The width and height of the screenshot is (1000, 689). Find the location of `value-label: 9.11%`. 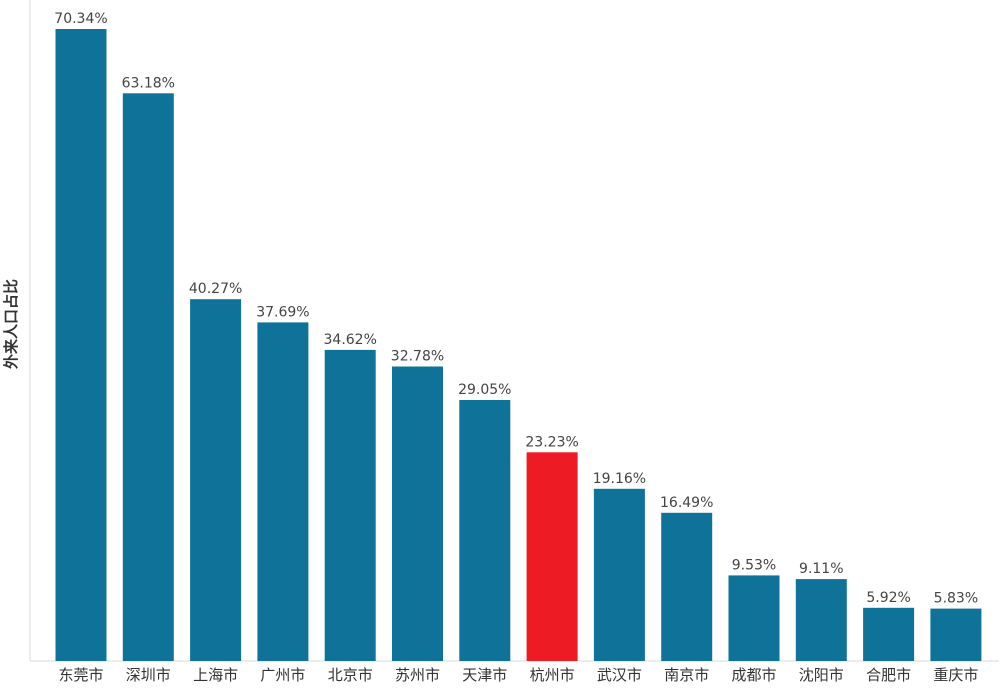

value-label: 9.11% is located at coordinates (821, 569).